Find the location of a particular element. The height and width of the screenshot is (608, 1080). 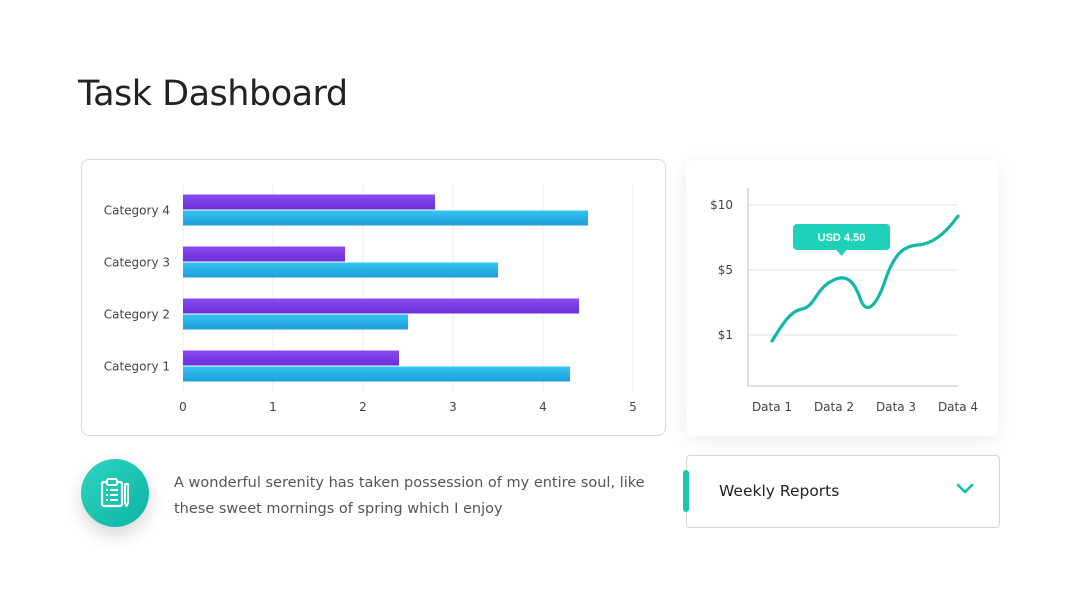

page-title: Task Dashboard is located at coordinates (213, 94).